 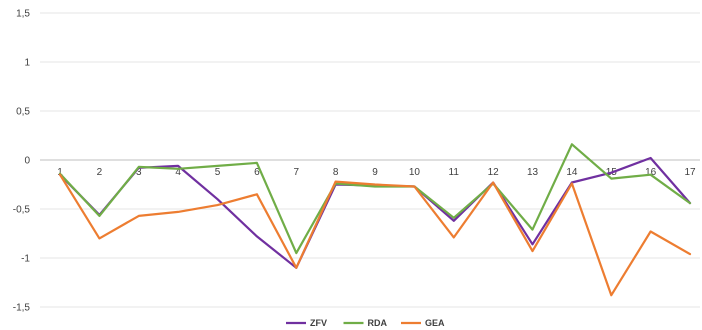 I want to click on x-tick-label: 13, so click(x=533, y=172).